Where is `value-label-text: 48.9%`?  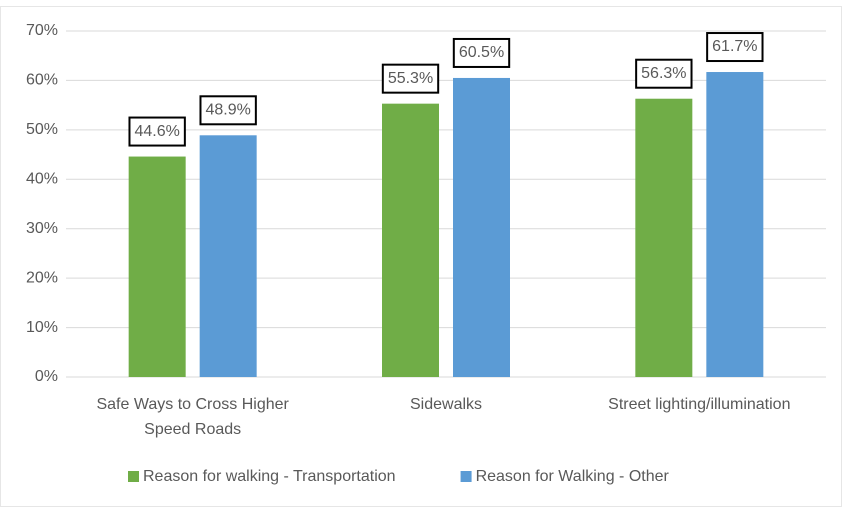 value-label-text: 48.9% is located at coordinates (227, 110).